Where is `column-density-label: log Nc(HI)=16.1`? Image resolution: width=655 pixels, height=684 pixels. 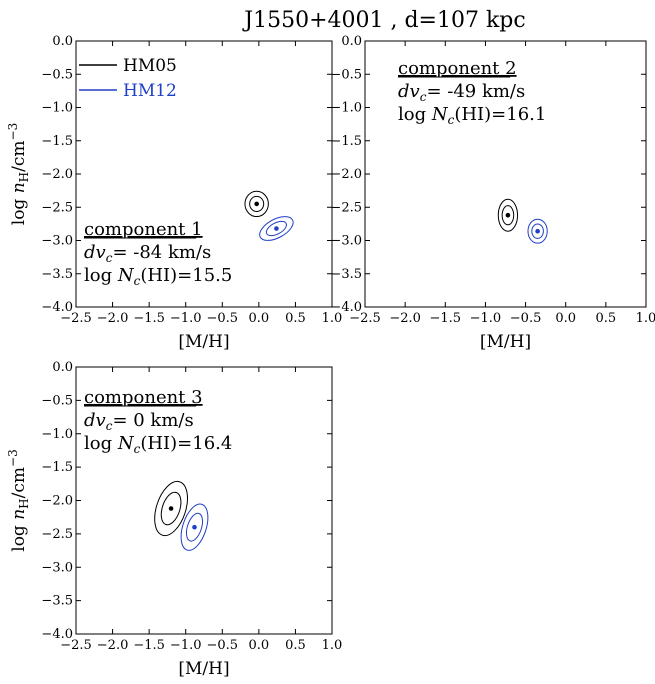 column-density-label: log Nc(HI)=16.1 is located at coordinates (472, 115).